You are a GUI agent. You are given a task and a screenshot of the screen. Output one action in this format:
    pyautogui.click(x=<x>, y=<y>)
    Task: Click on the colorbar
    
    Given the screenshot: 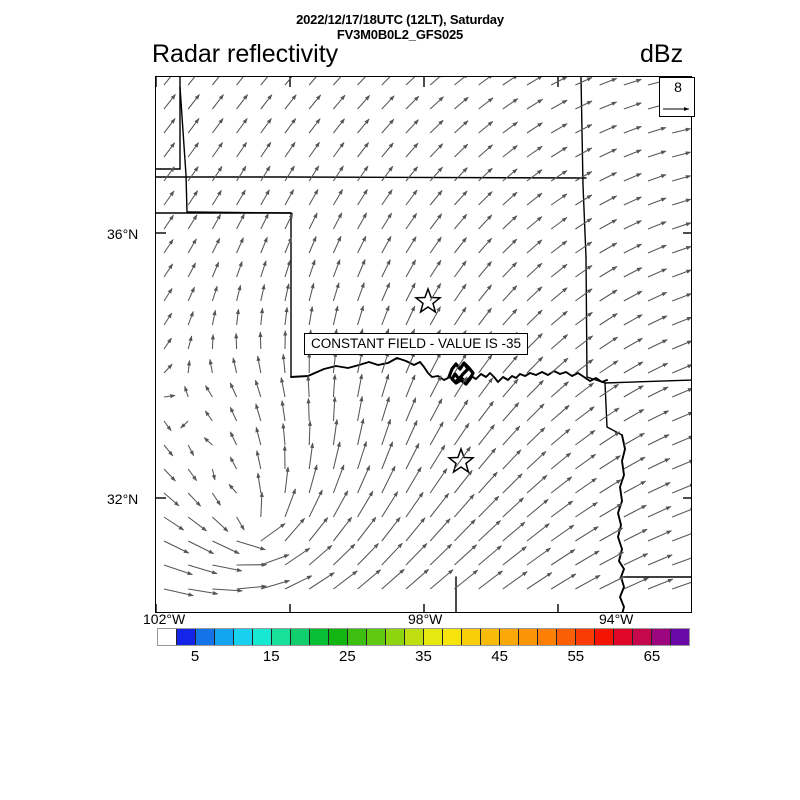 What is the action you would take?
    pyautogui.click(x=423, y=637)
    